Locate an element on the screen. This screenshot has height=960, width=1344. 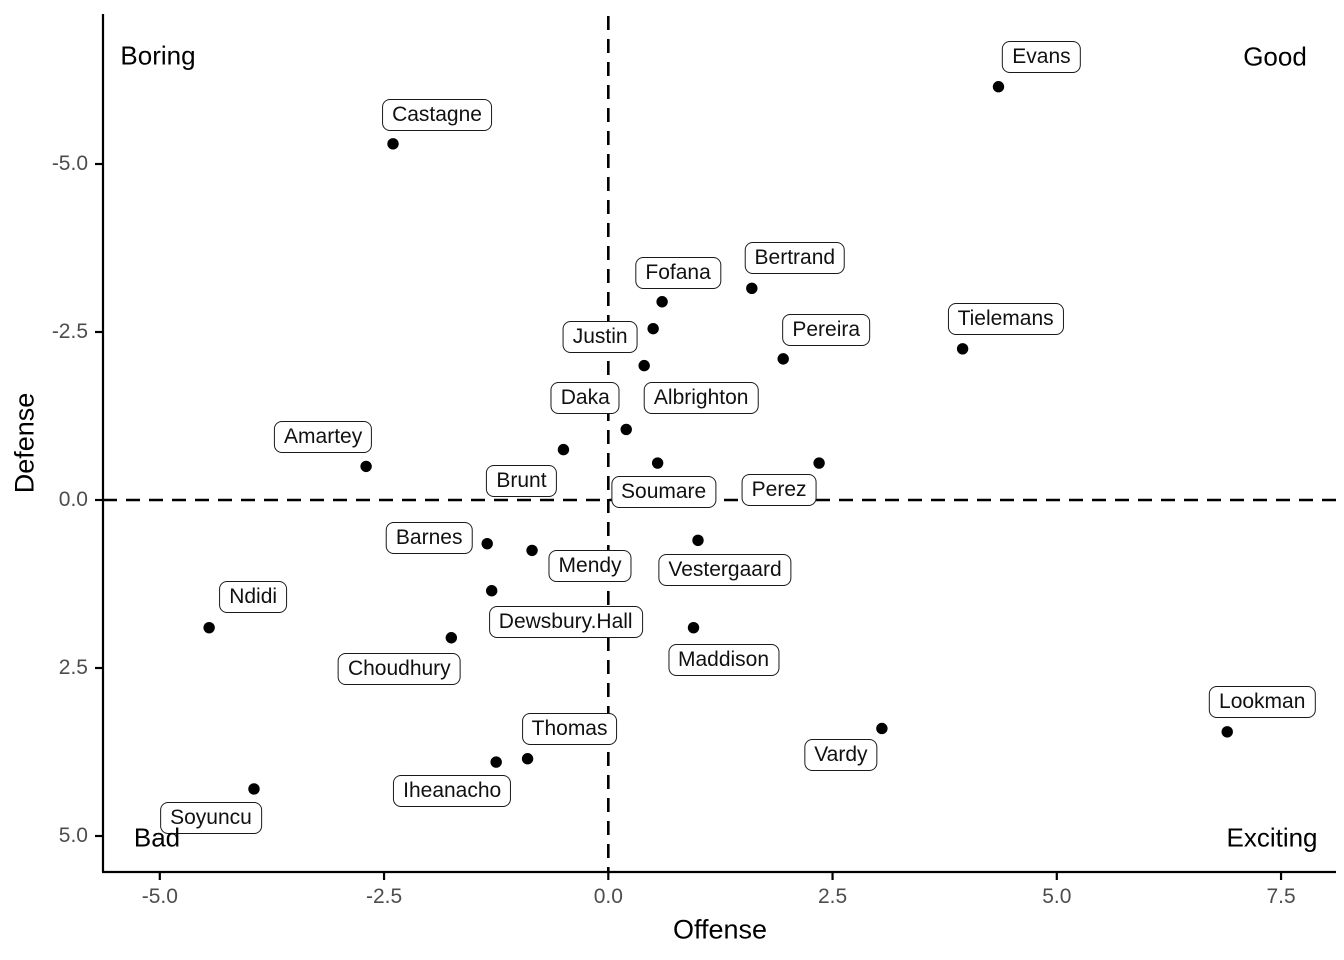
player-label: Tielemans is located at coordinates (1005, 318).